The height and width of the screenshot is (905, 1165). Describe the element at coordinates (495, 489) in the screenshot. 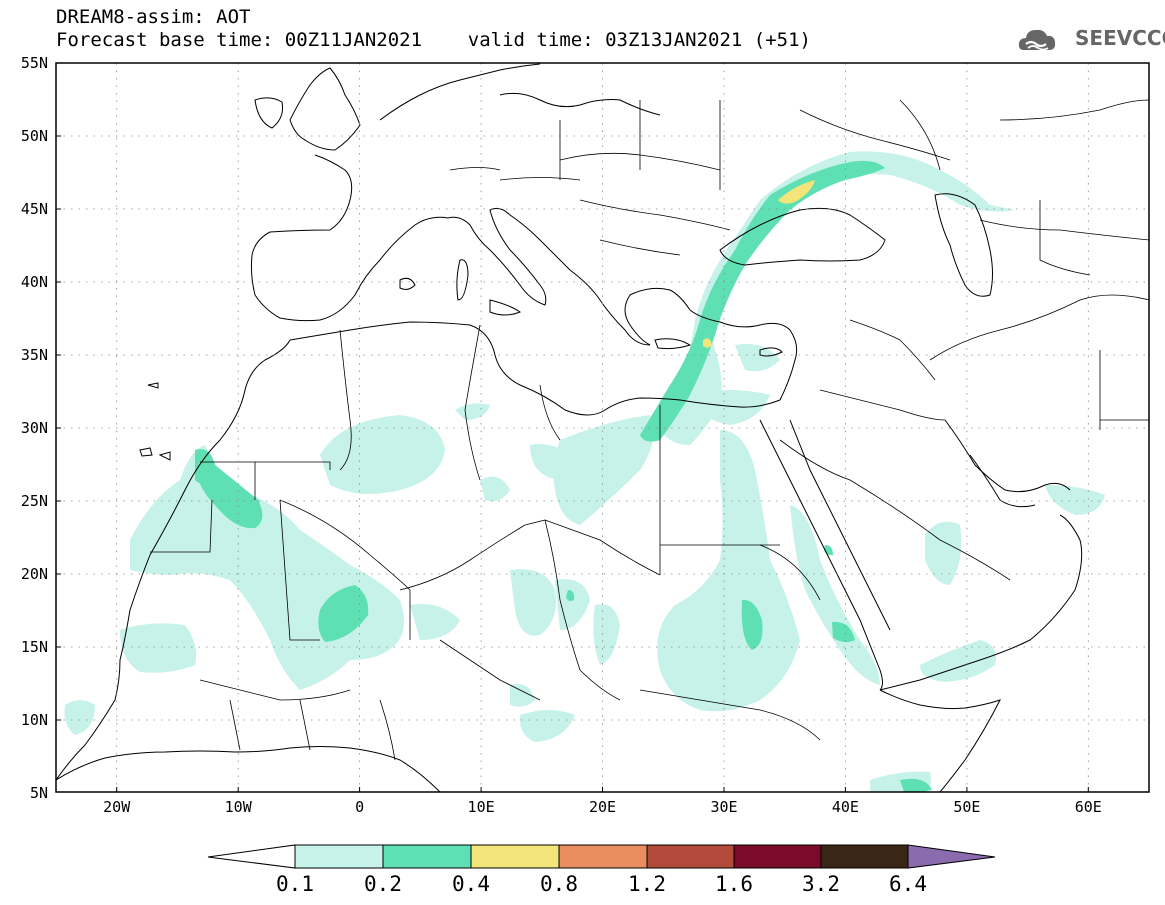

I see `aot-area-chad-border` at that location.